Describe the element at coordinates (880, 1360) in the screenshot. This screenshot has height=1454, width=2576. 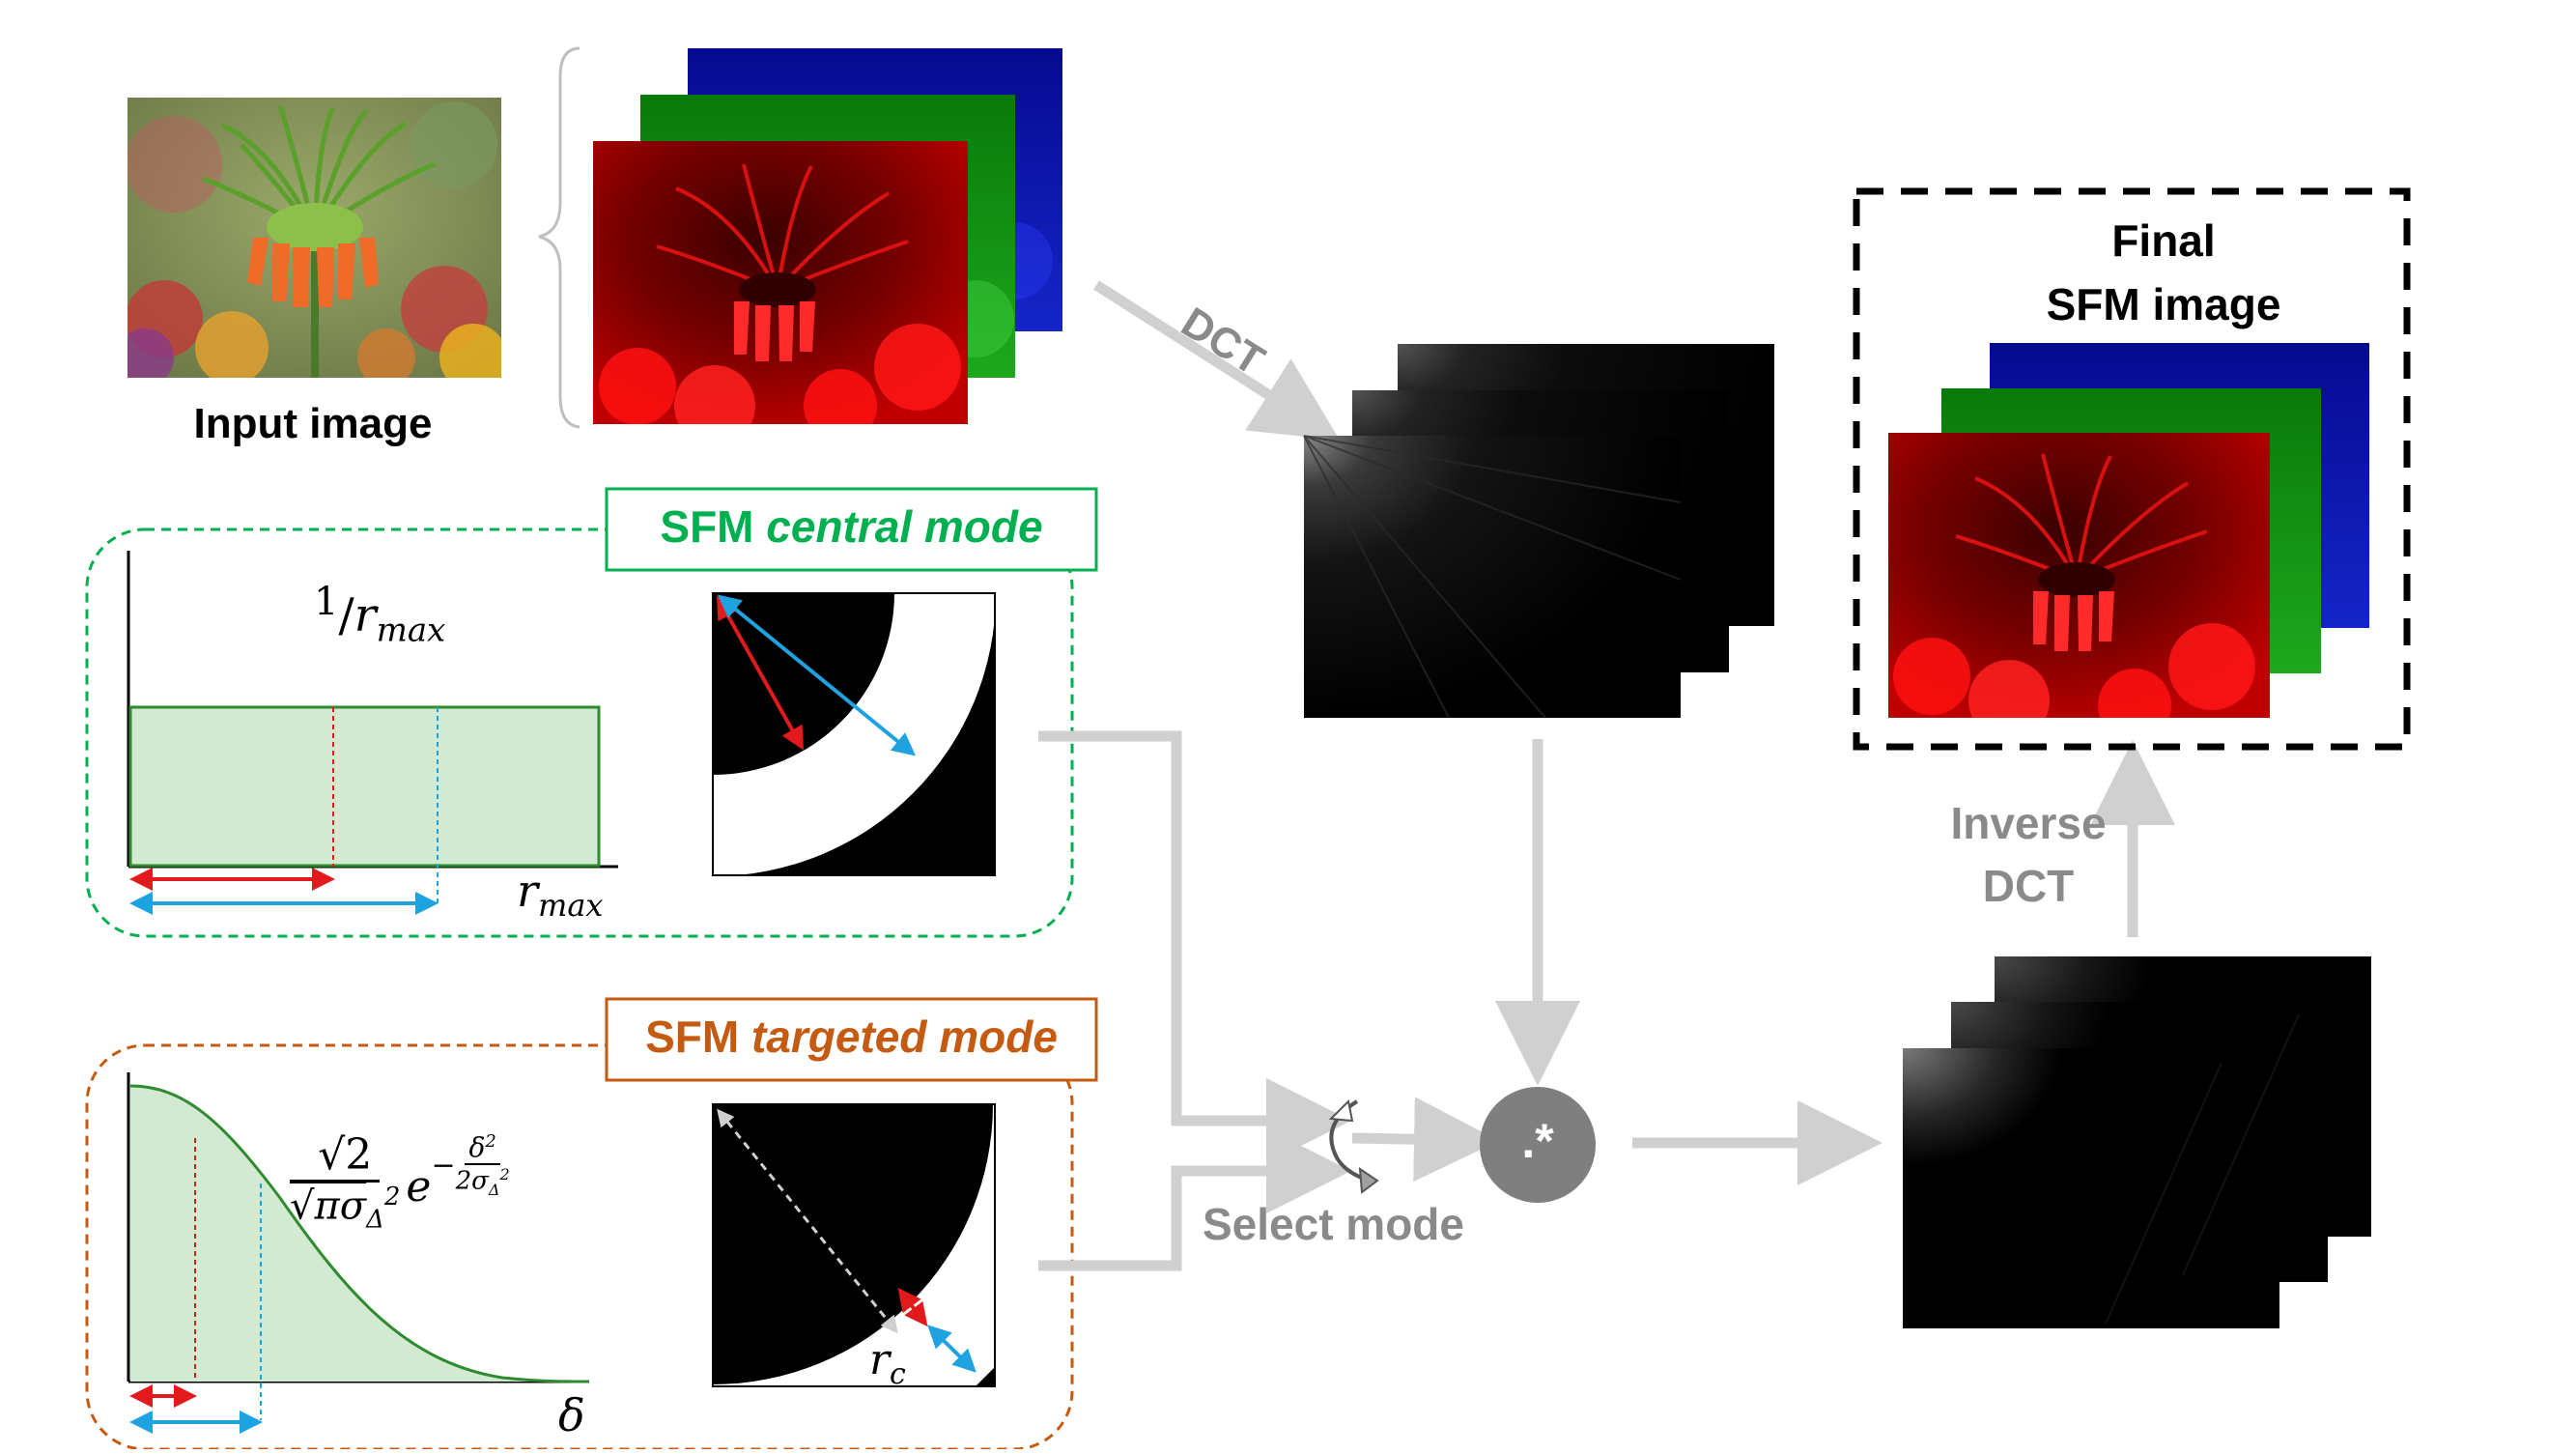
I see `mask-rc-var: r` at that location.